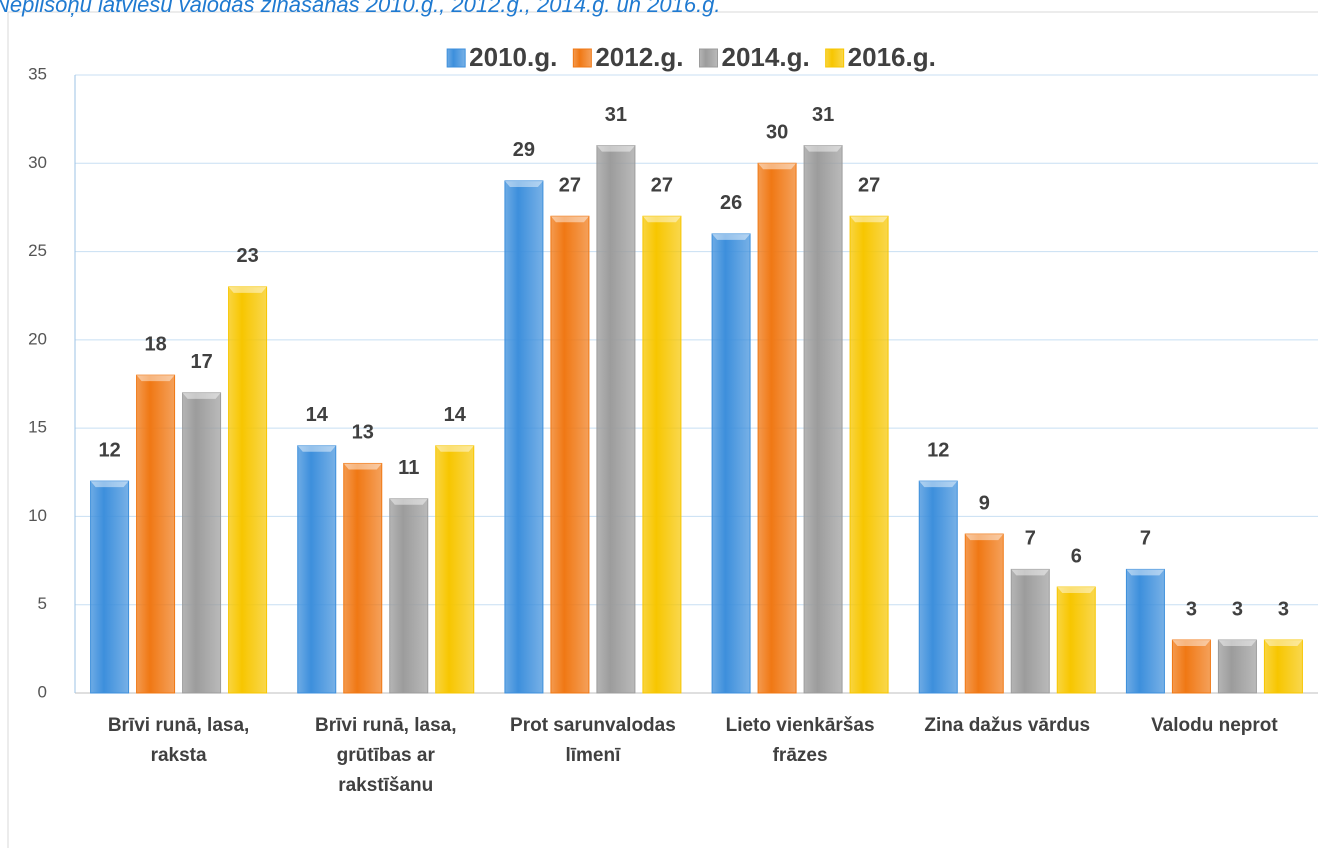  Describe the element at coordinates (37, 427) in the screenshot. I see `y-tick-label: 15` at that location.